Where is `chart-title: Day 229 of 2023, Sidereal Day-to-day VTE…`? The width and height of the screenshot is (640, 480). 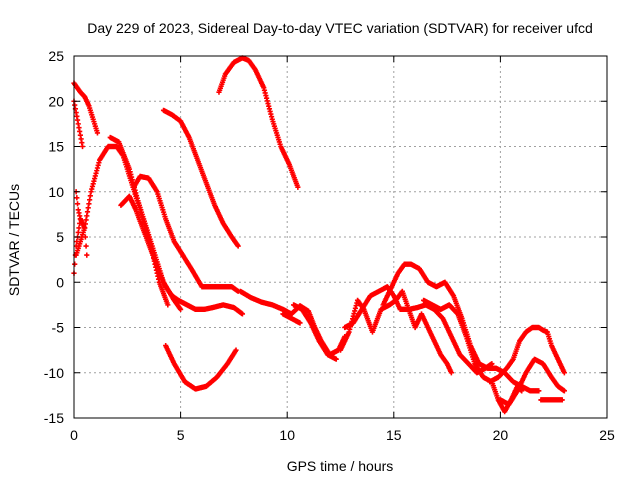
chart-title: Day 229 of 2023, Sidereal Day-to-day VTE… is located at coordinates (340, 28).